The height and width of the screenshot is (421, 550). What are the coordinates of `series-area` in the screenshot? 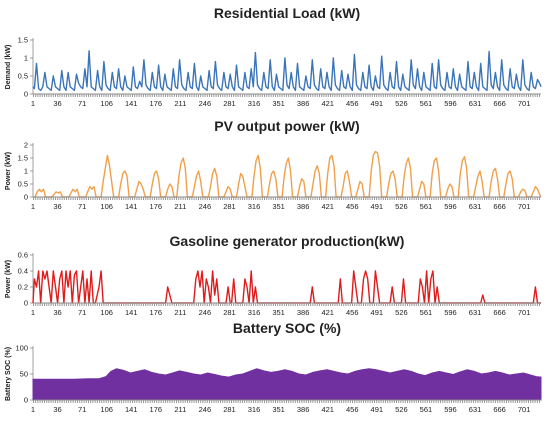 It's located at (287, 384).